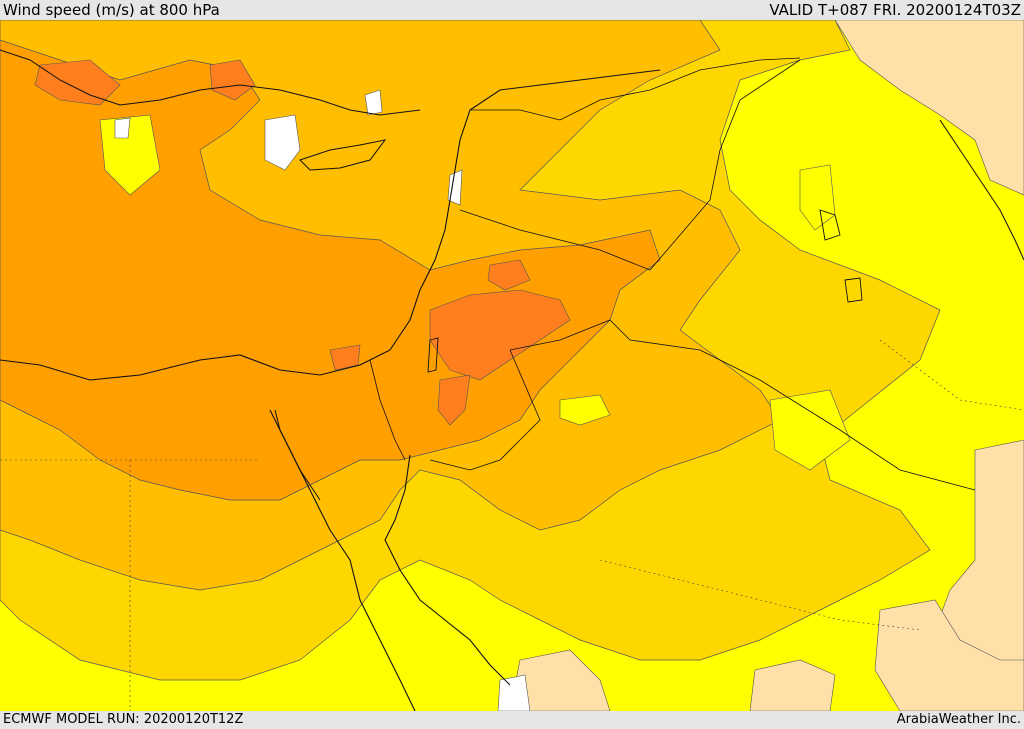 This screenshot has width=1024, height=729. What do you see at coordinates (958, 719) in the screenshot?
I see `credit: ArabiaWeather Inc.` at bounding box center [958, 719].